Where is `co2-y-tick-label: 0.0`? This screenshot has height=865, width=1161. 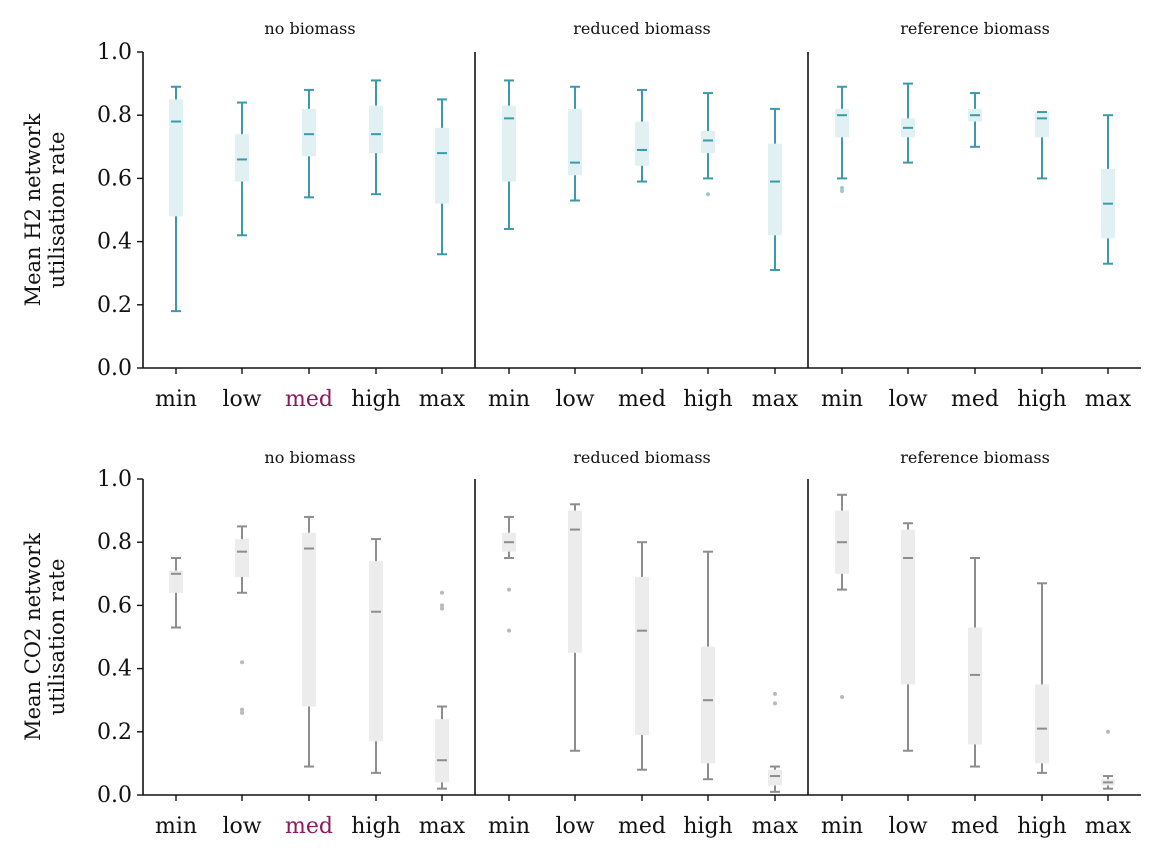
co2-y-tick-label: 0.0 is located at coordinates (114, 795).